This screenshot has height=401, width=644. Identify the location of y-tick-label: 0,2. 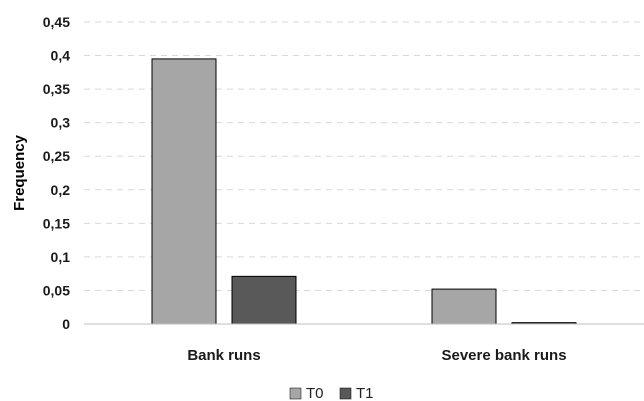
(61, 190).